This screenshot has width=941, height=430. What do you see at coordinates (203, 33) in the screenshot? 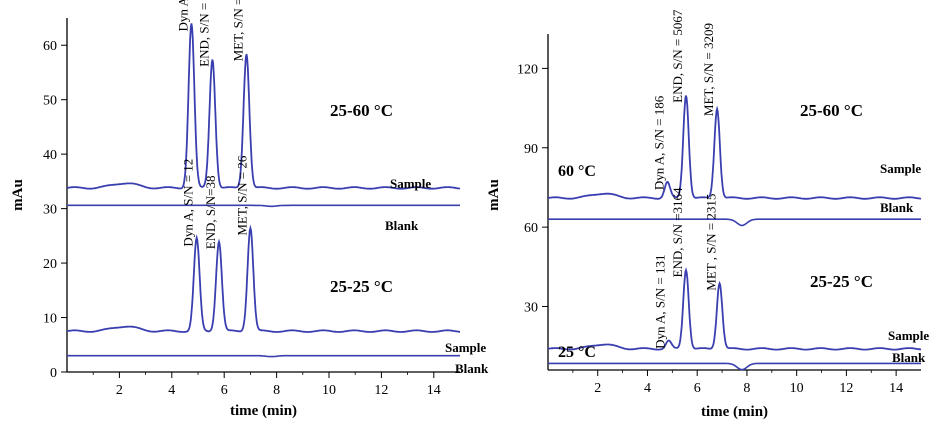
I see `peak-label: END, S/N = 52` at bounding box center [203, 33].